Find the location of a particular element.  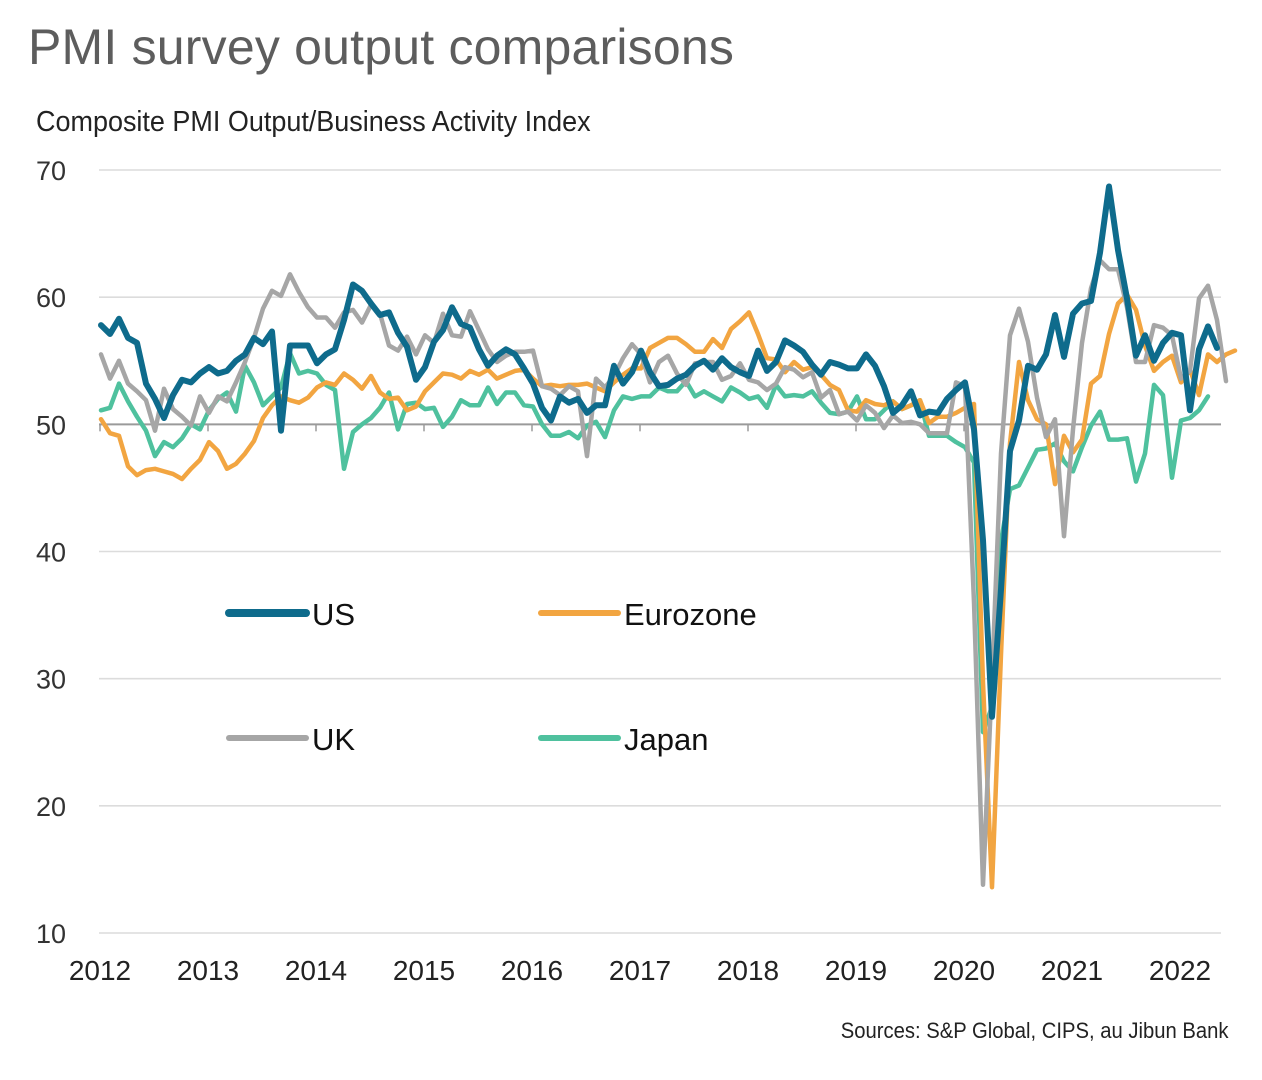

y-tick-label: 70 is located at coordinates (51, 171).